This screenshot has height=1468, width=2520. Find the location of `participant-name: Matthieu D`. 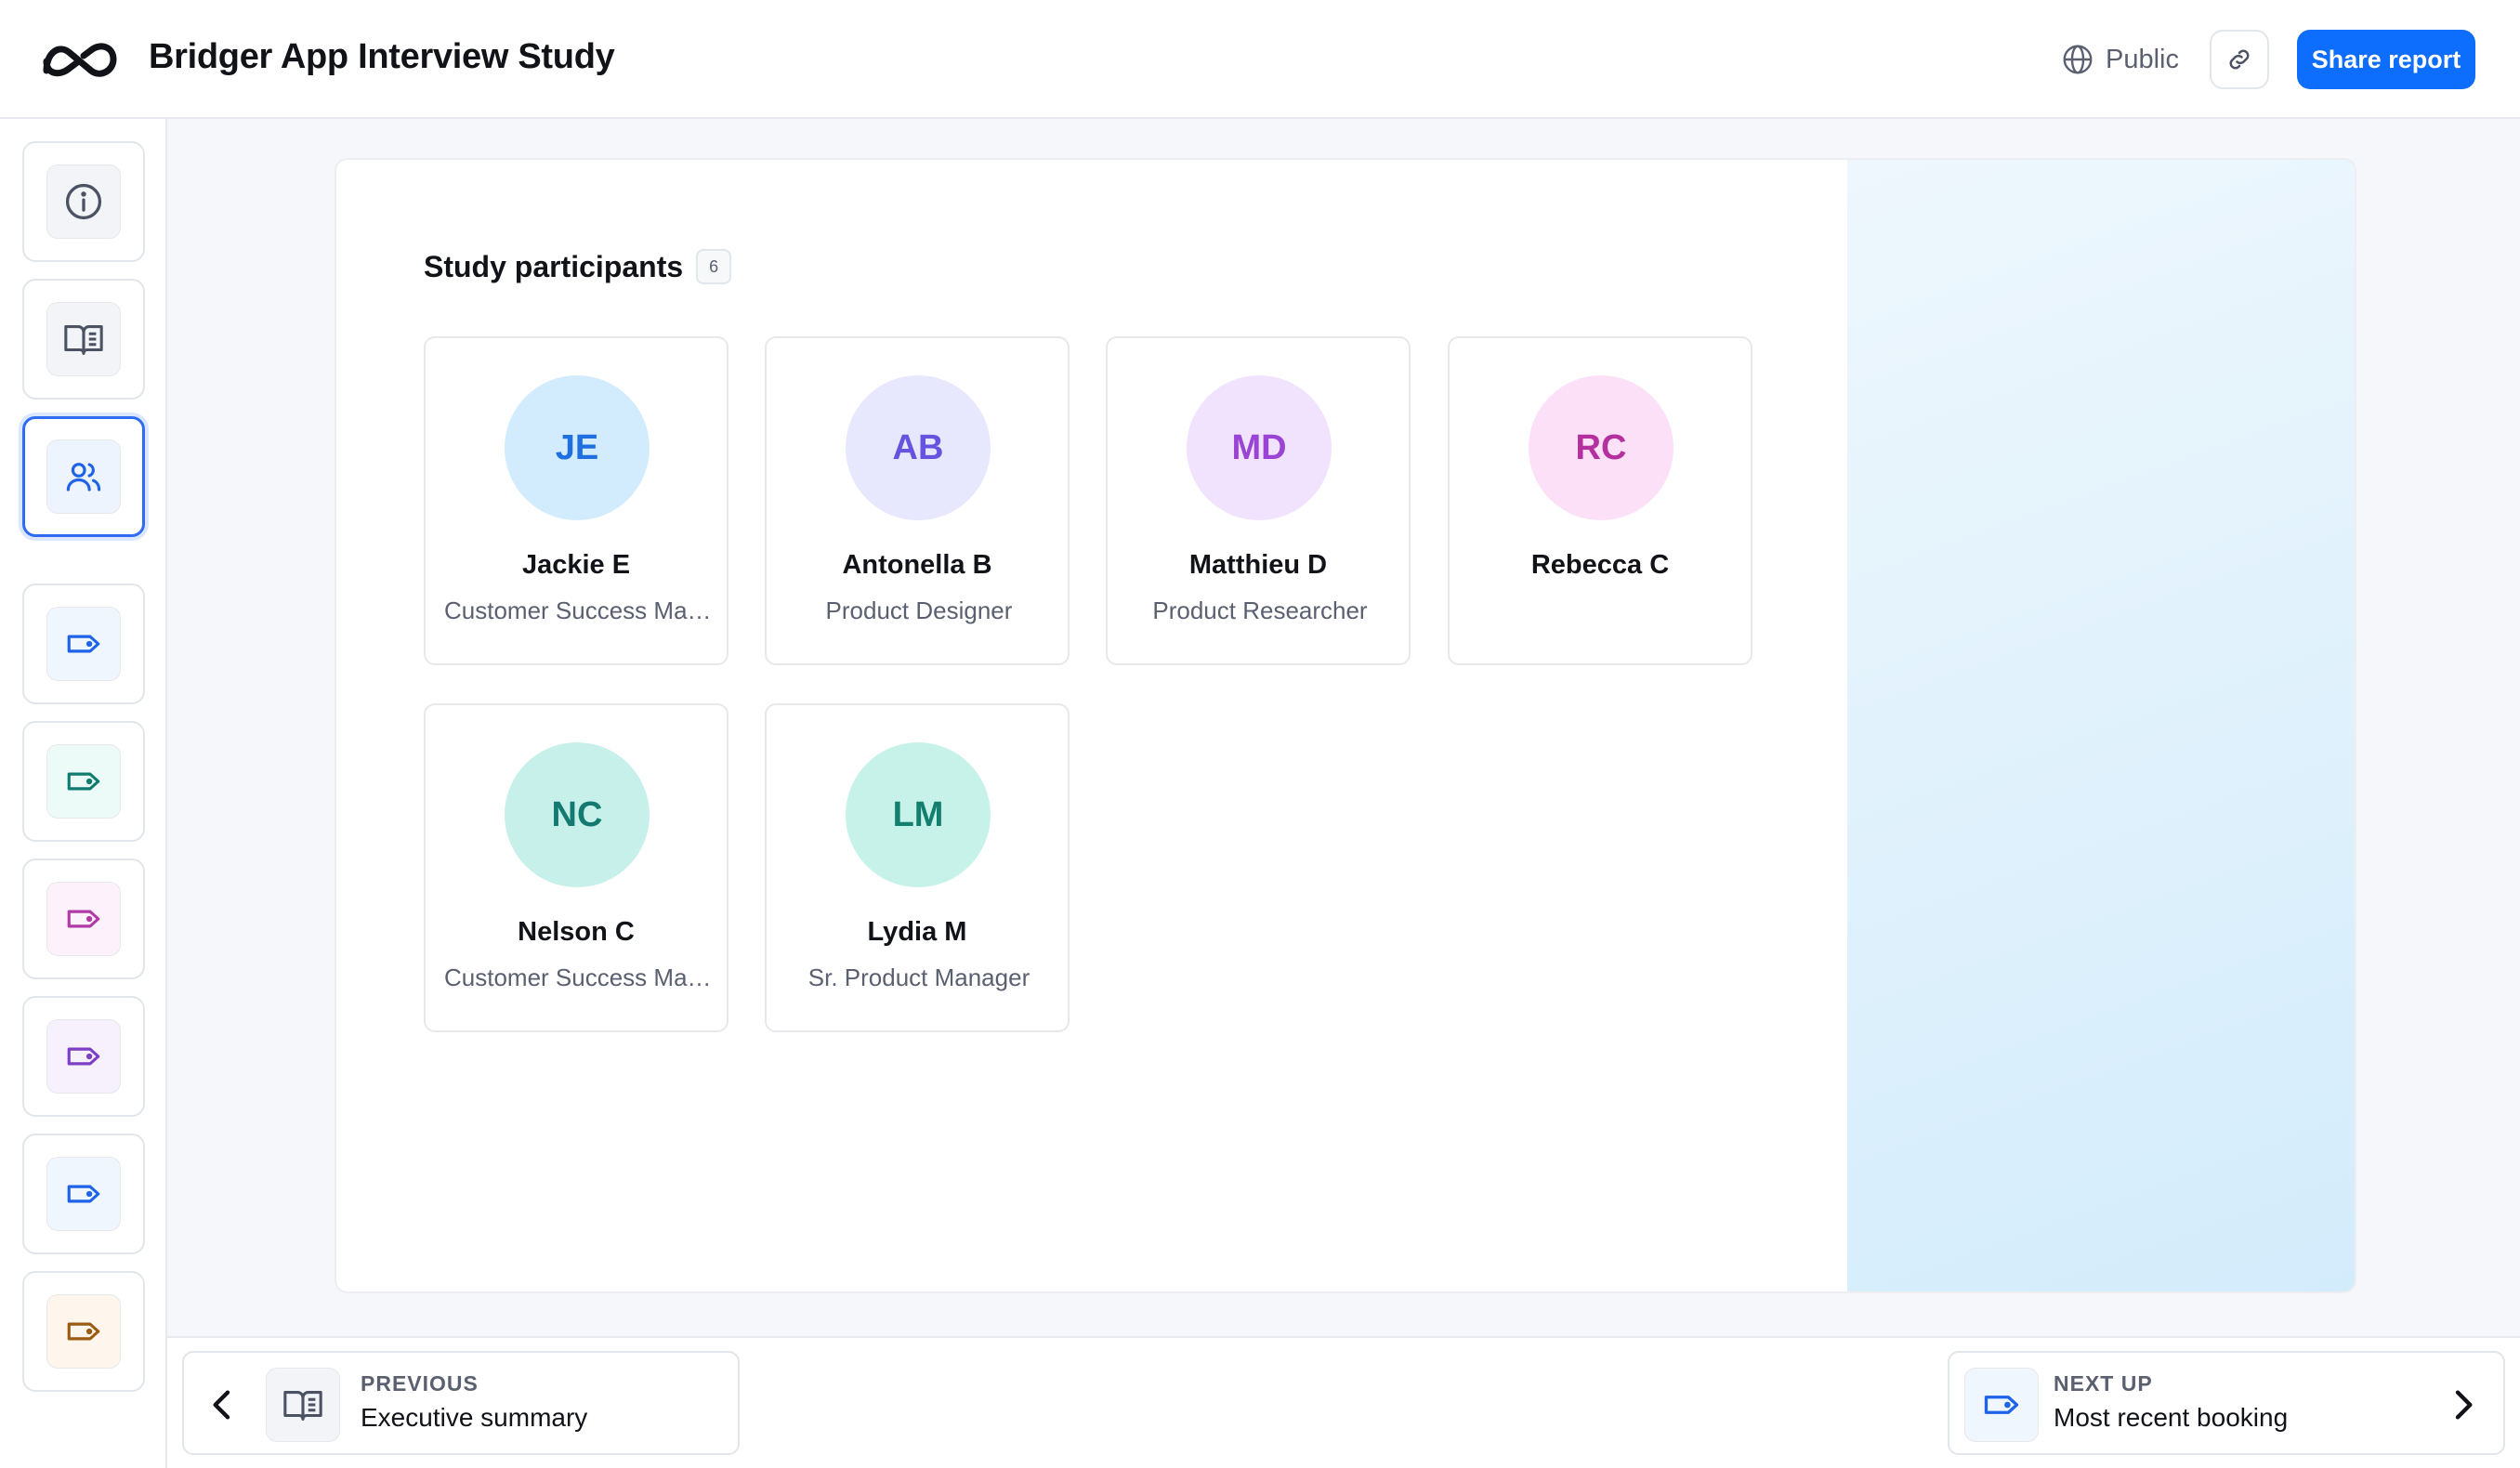

participant-name: Matthieu D is located at coordinates (1258, 565).